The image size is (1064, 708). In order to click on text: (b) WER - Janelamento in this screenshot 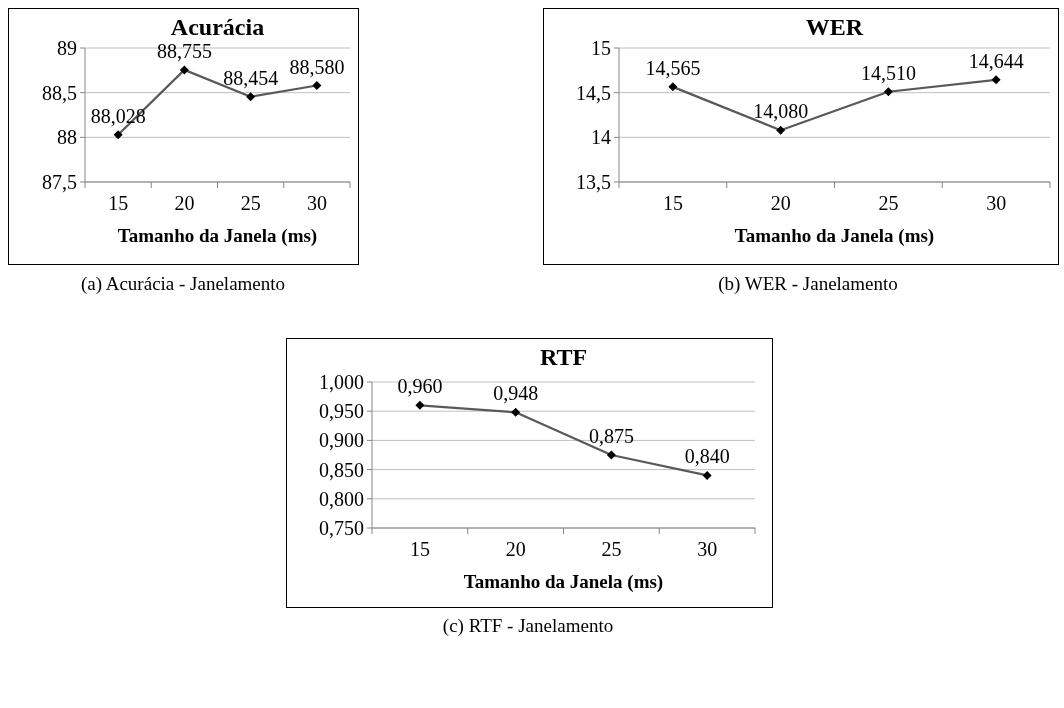, I will do `click(808, 284)`.